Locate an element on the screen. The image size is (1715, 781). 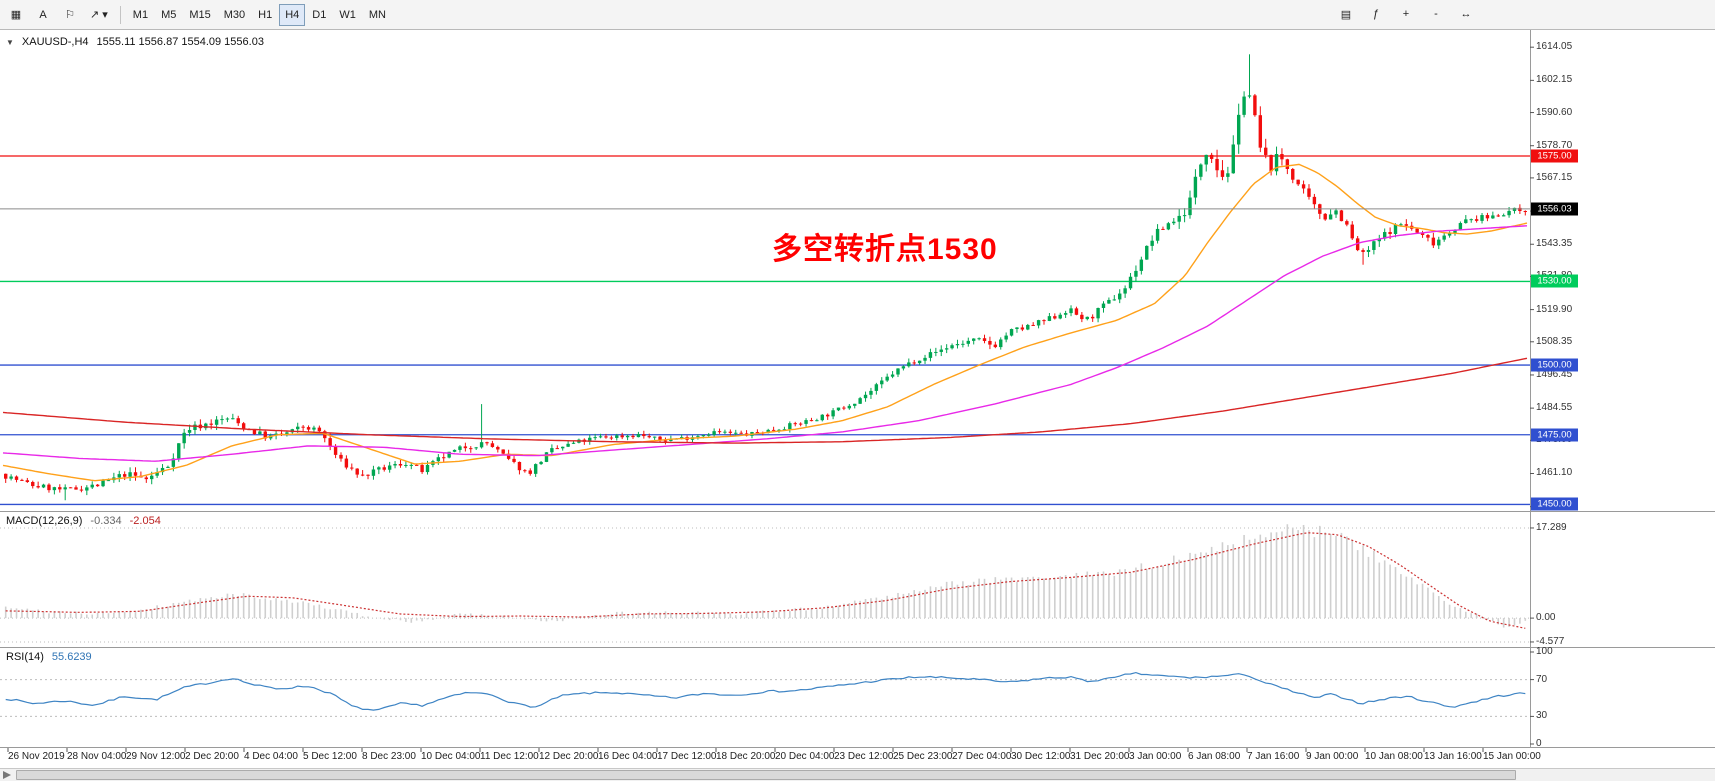
ohlc-values: 1555.11 1556.87 1554.09 1556.03 is located at coordinates (180, 42).